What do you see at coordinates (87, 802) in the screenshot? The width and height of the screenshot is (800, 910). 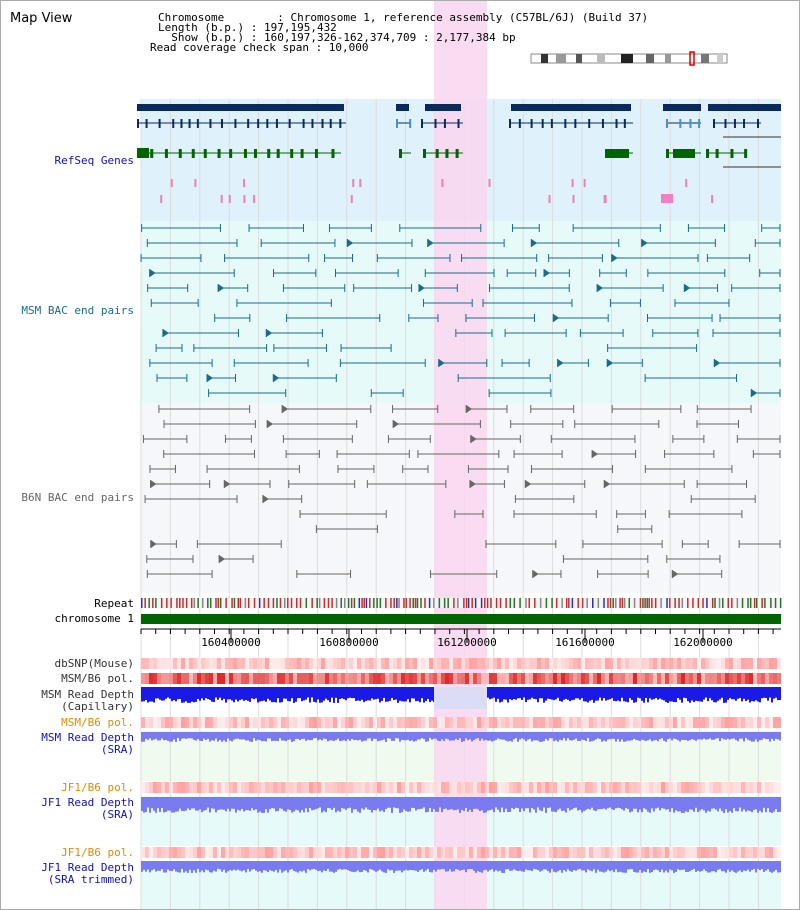 I see `jf1-depth-sra-label: JF1 Read Depth` at bounding box center [87, 802].